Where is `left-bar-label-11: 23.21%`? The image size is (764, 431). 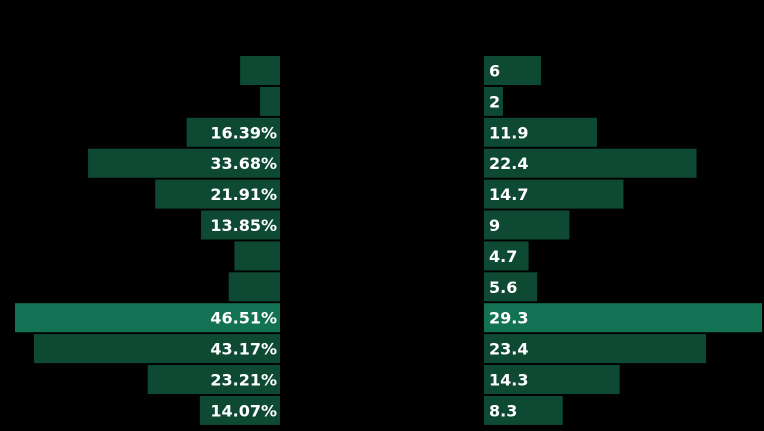 left-bar-label-11: 23.21% is located at coordinates (243, 380).